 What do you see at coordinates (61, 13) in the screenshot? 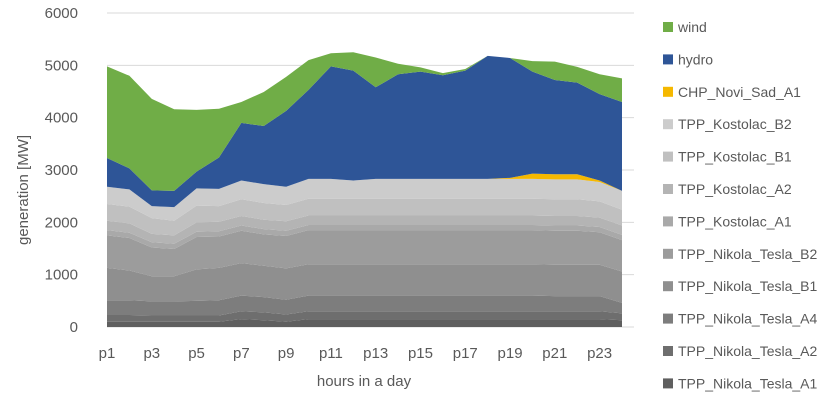
I see `y-tick-label: 6000` at bounding box center [61, 13].